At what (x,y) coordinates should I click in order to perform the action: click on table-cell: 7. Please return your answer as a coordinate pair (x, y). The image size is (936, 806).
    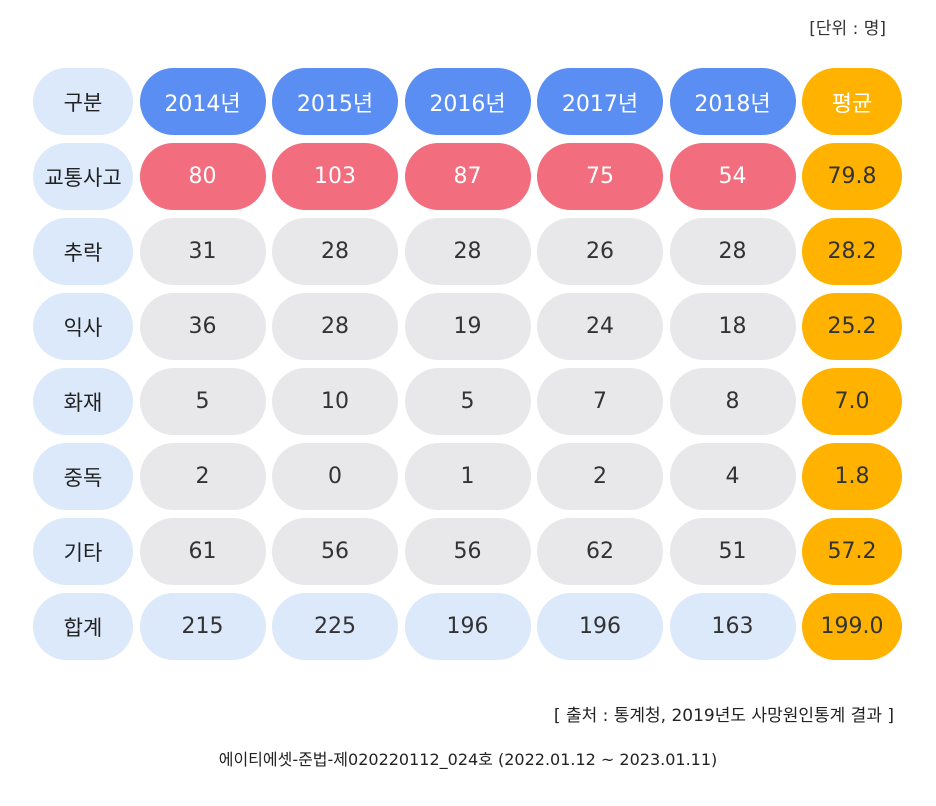
    Looking at the image, I should click on (600, 401).